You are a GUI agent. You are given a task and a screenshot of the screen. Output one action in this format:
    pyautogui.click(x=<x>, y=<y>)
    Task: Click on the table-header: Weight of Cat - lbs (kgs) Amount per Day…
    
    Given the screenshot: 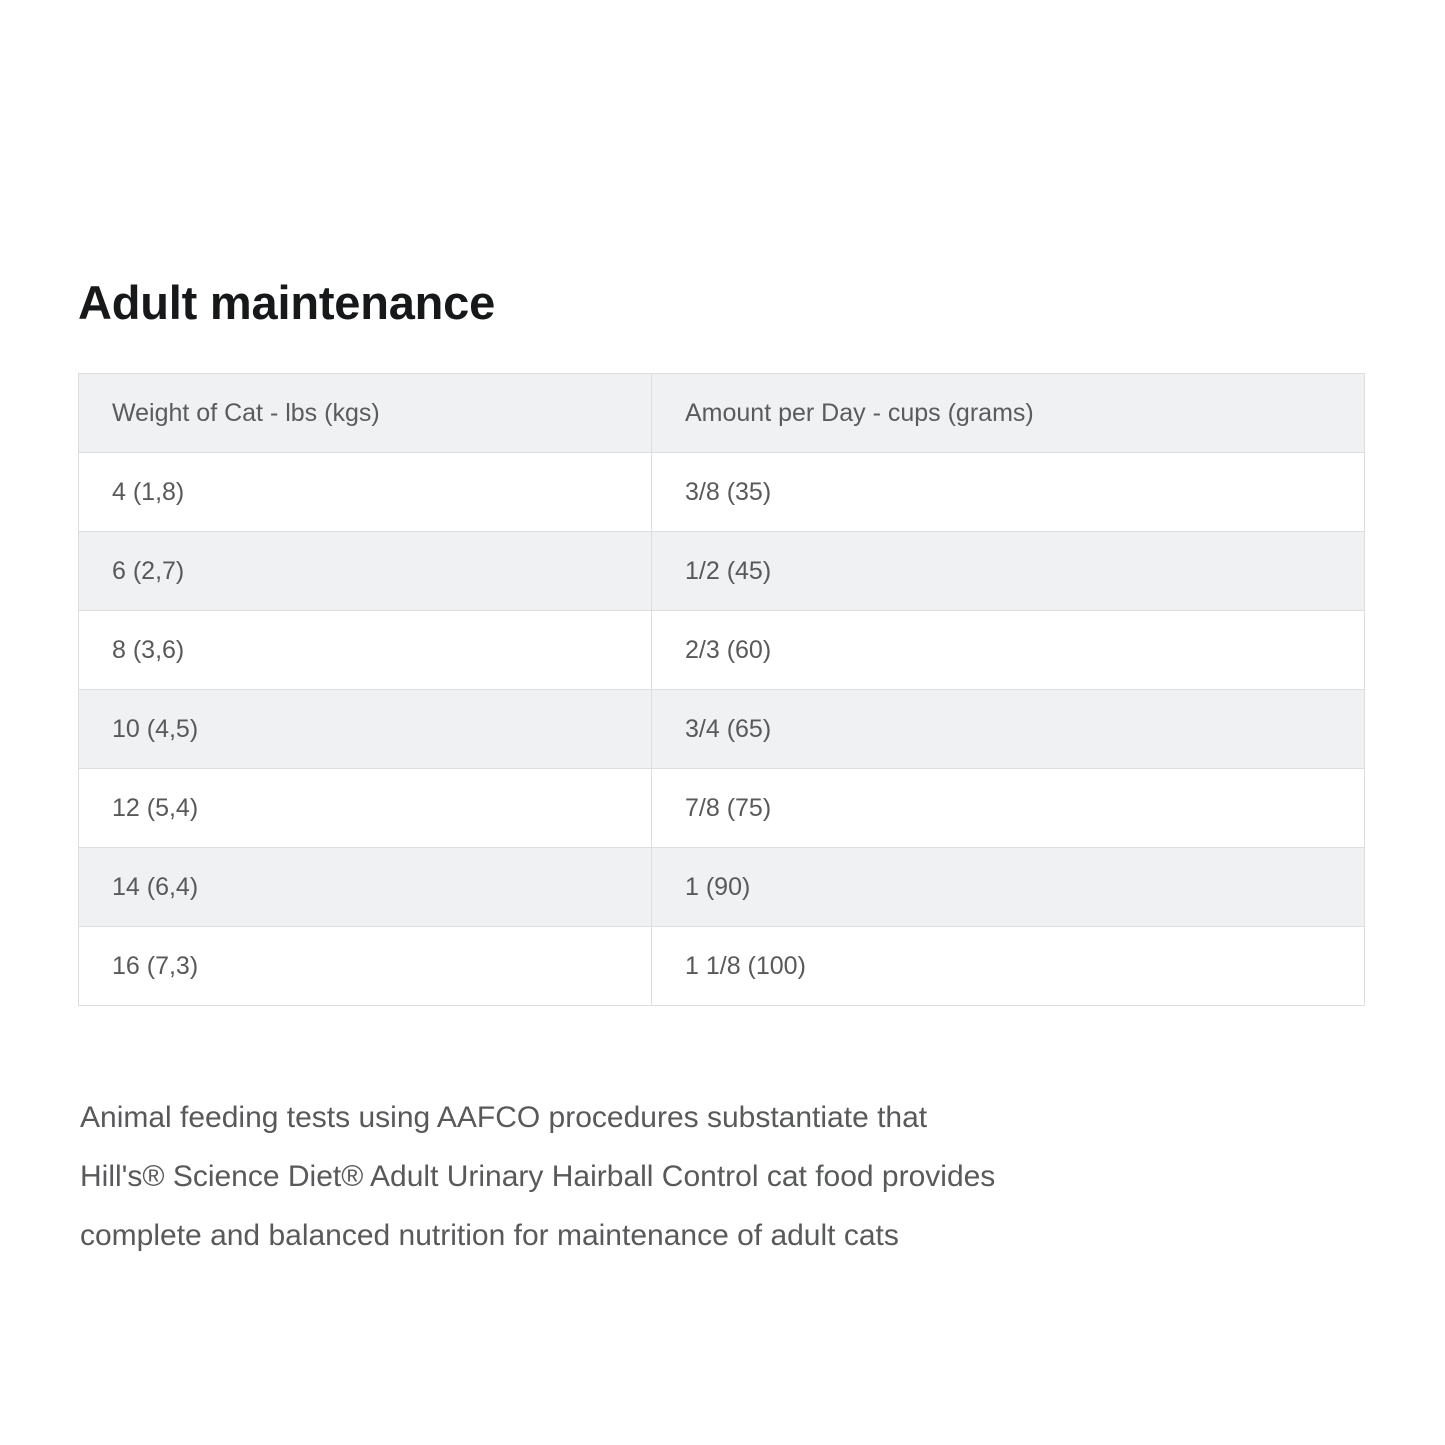 What is the action you would take?
    pyautogui.click(x=721, y=413)
    